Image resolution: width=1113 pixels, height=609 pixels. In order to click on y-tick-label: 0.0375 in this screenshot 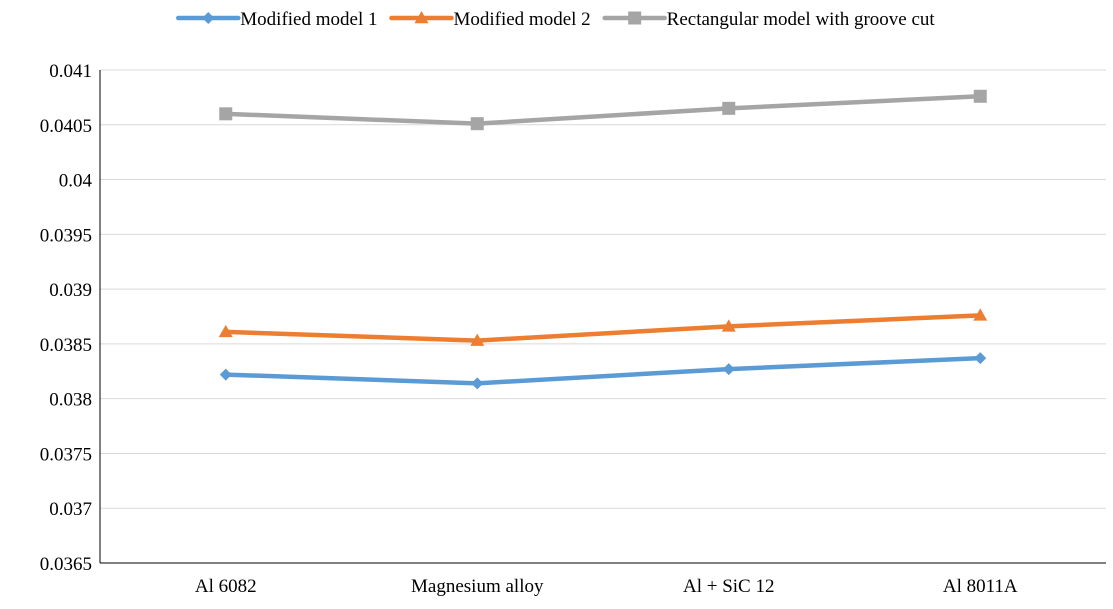, I will do `click(66, 454)`.